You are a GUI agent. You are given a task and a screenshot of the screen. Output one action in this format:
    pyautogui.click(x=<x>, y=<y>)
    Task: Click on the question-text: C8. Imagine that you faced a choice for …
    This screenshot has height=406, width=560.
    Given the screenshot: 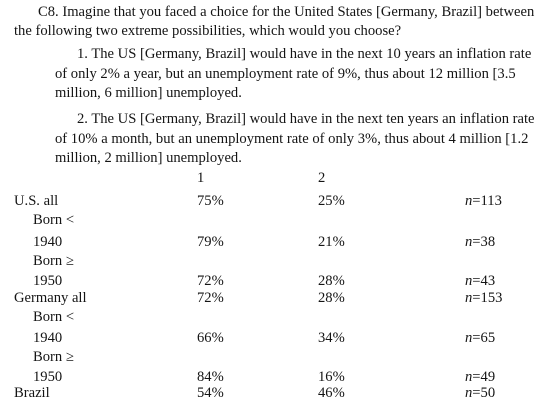 What is the action you would take?
    pyautogui.click(x=274, y=21)
    